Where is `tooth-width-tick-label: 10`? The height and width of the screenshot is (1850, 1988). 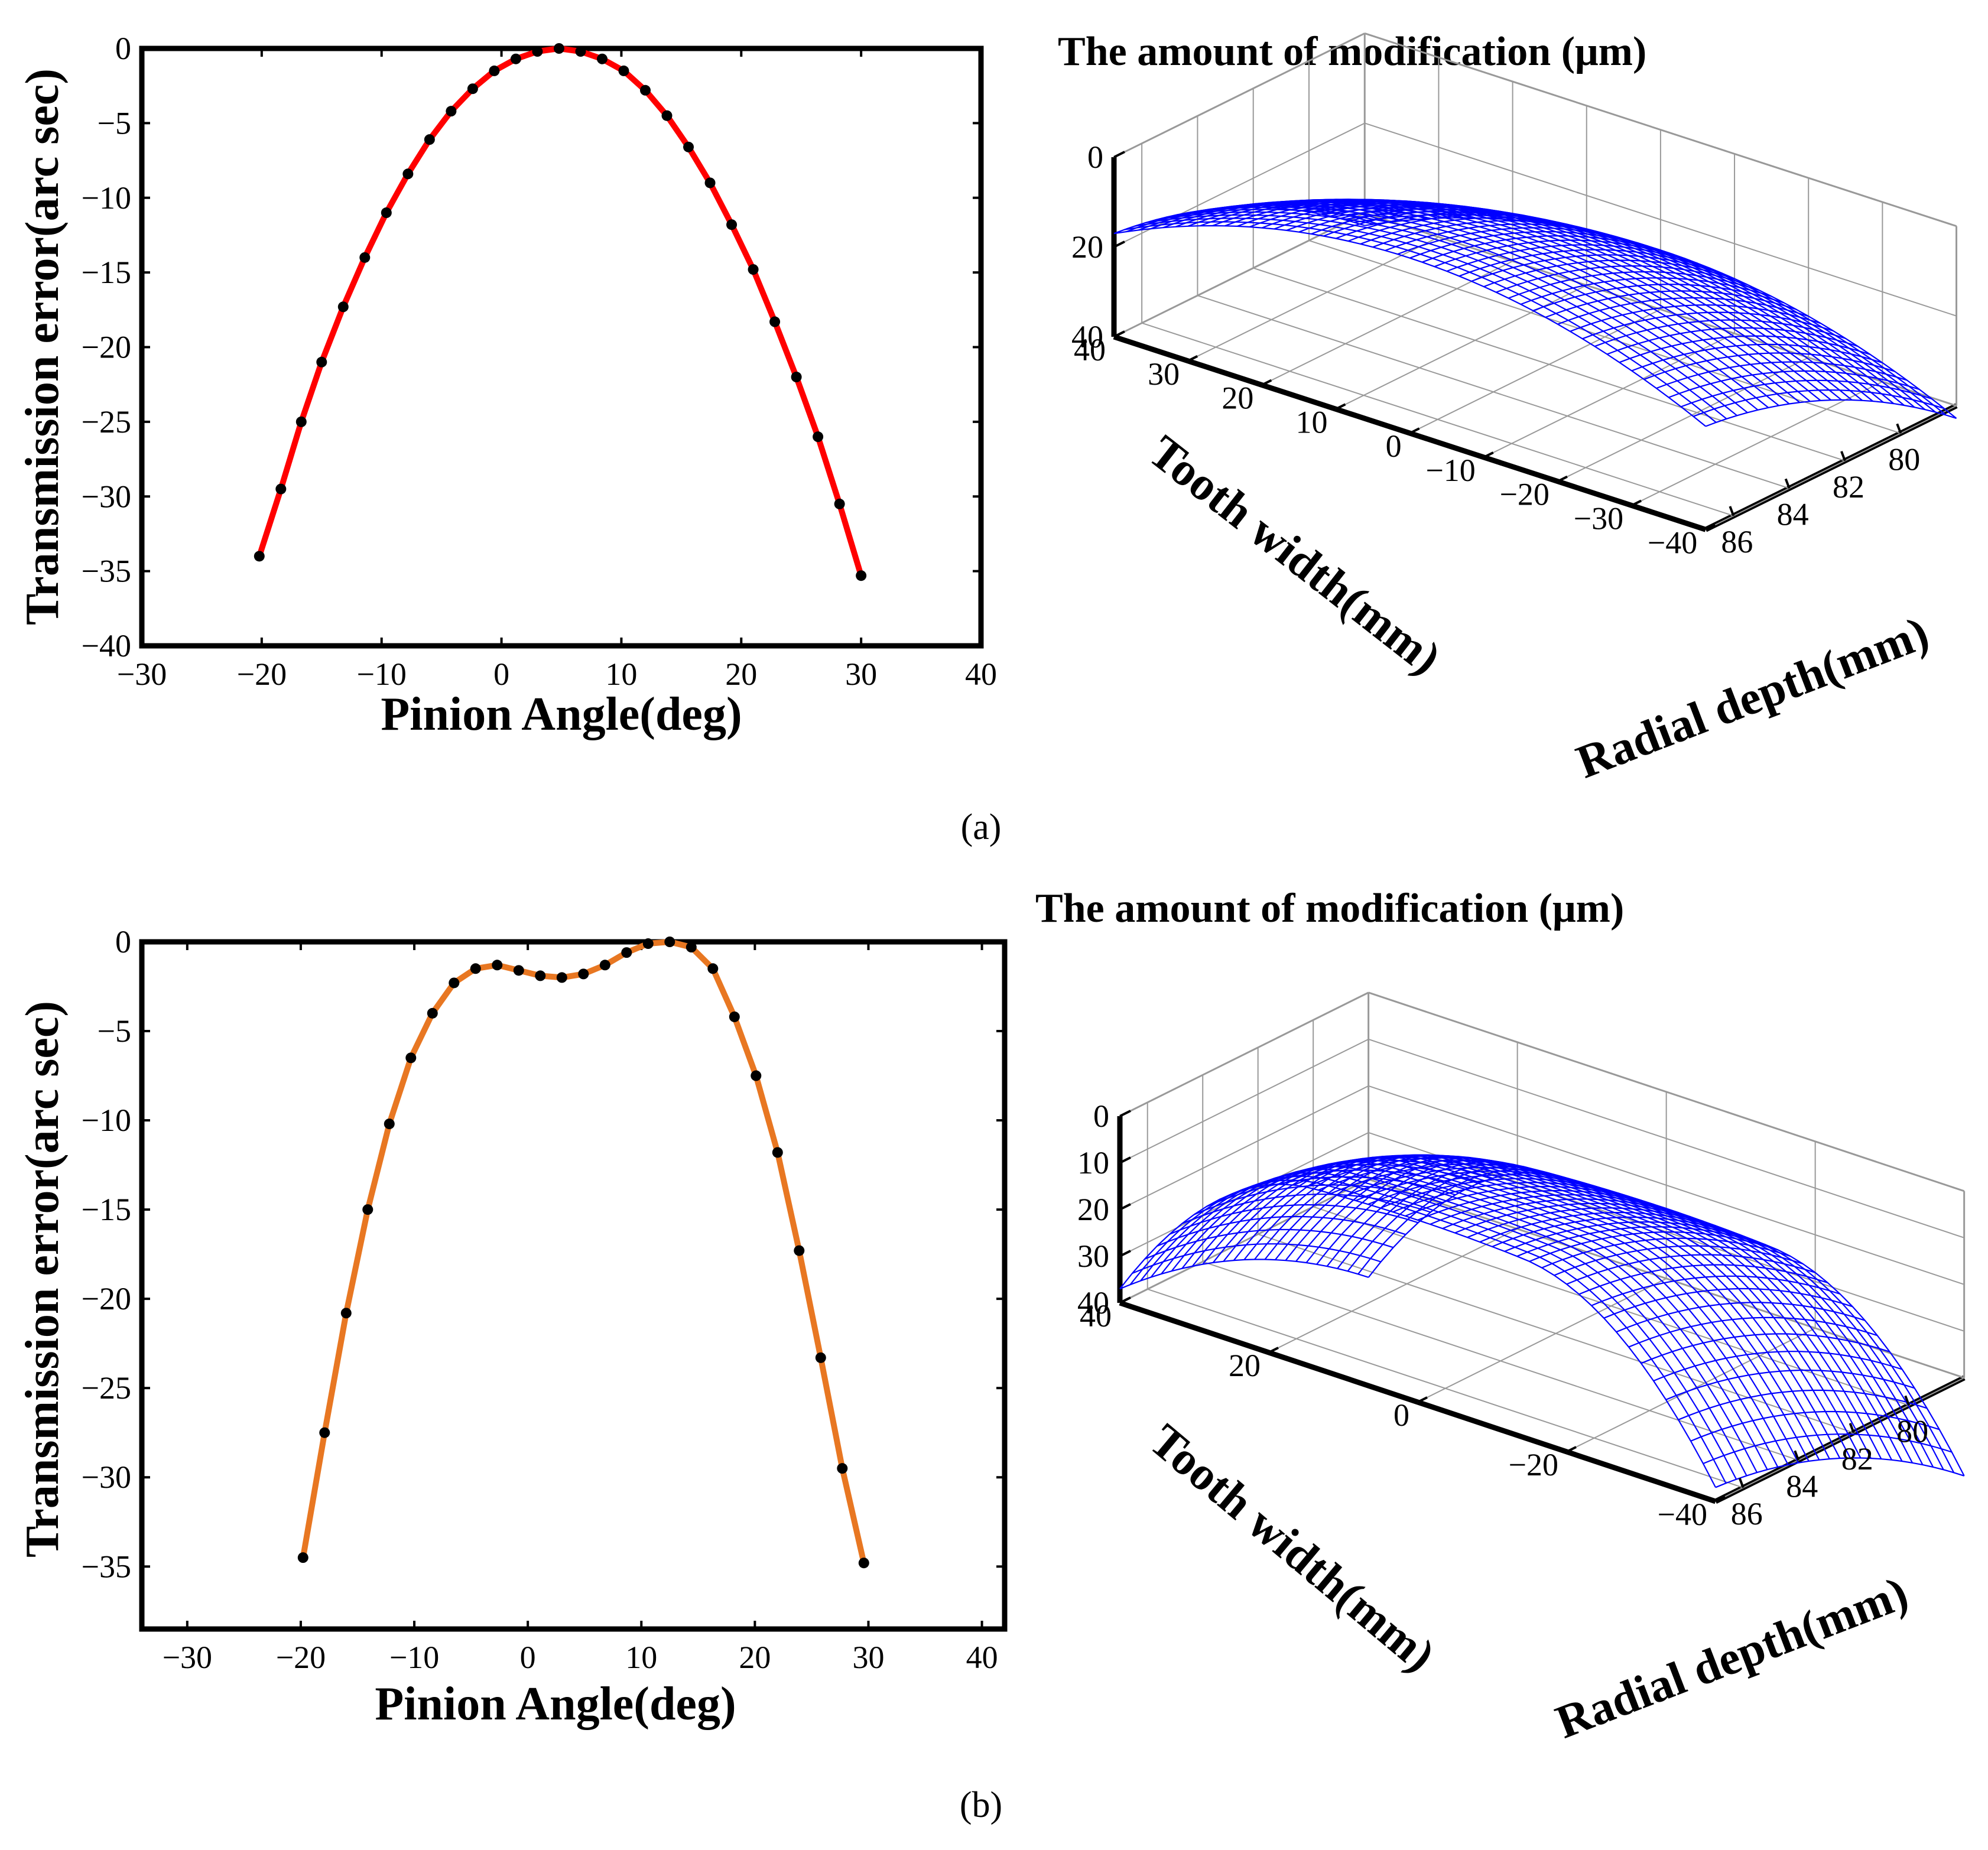
tooth-width-tick-label: 10 is located at coordinates (1311, 422).